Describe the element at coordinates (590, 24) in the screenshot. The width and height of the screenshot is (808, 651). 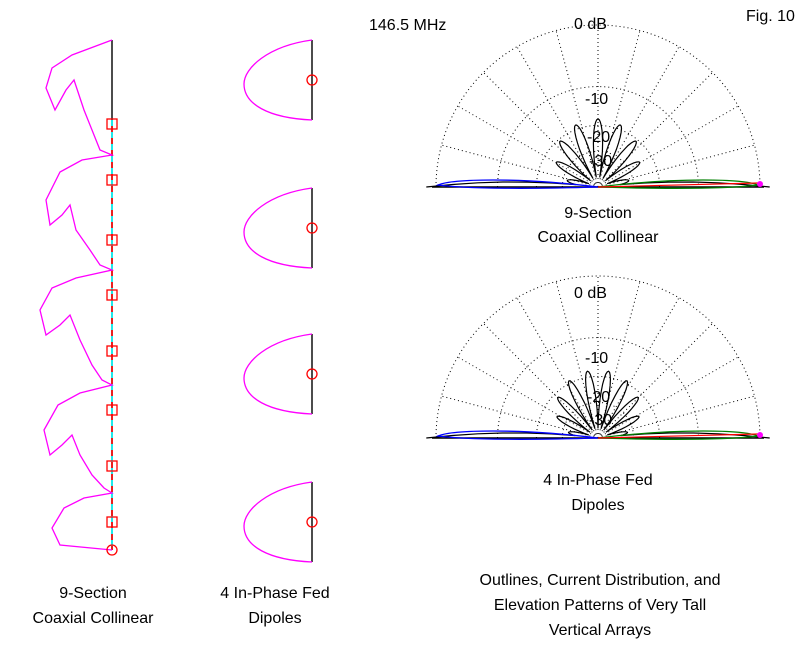
I see `pattern-1-ring-label-0db: 0 dB` at that location.